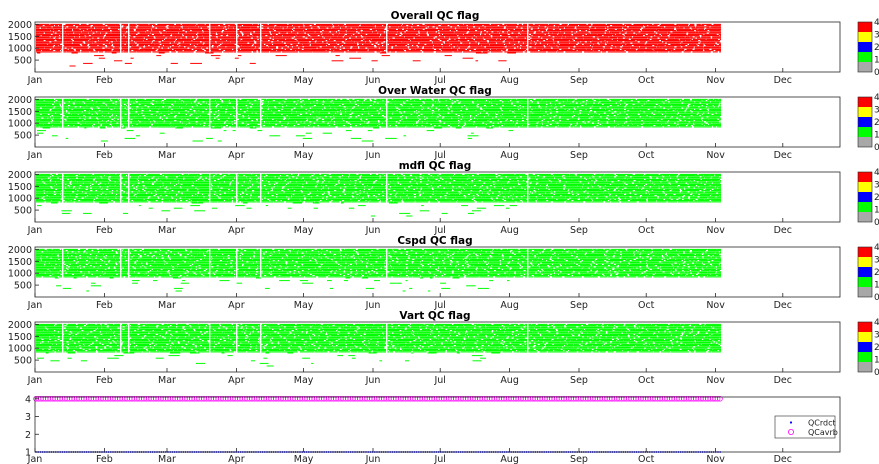  What do you see at coordinates (435, 91) in the screenshot?
I see `panel-title: Over Water QC flag` at bounding box center [435, 91].